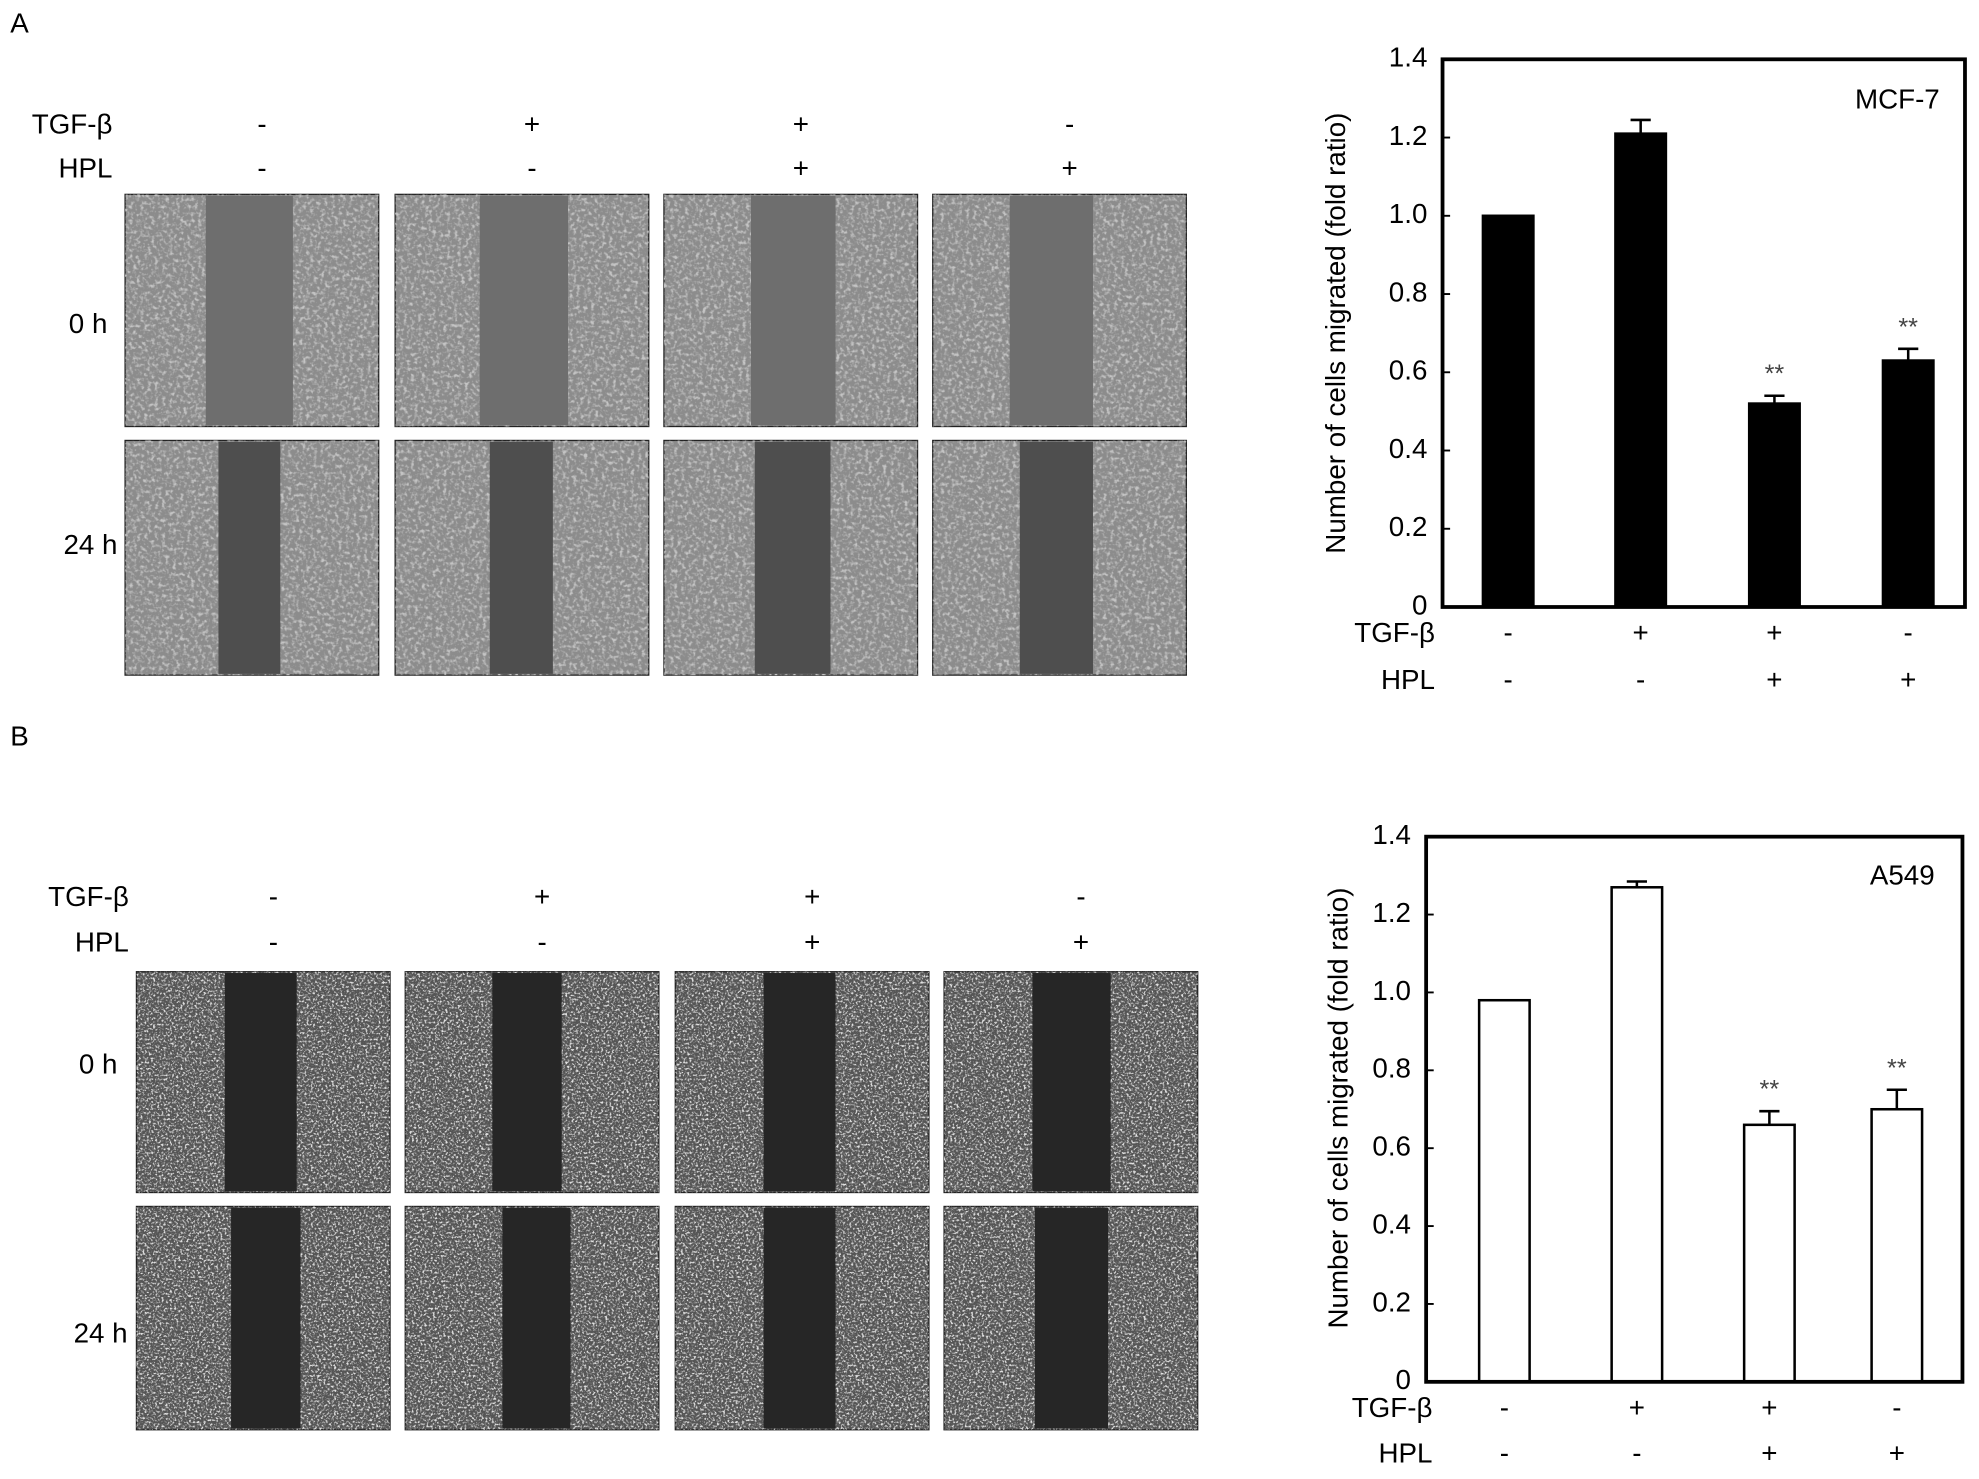  Describe the element at coordinates (1902, 874) in the screenshot. I see `chart-annotation: A549` at that location.